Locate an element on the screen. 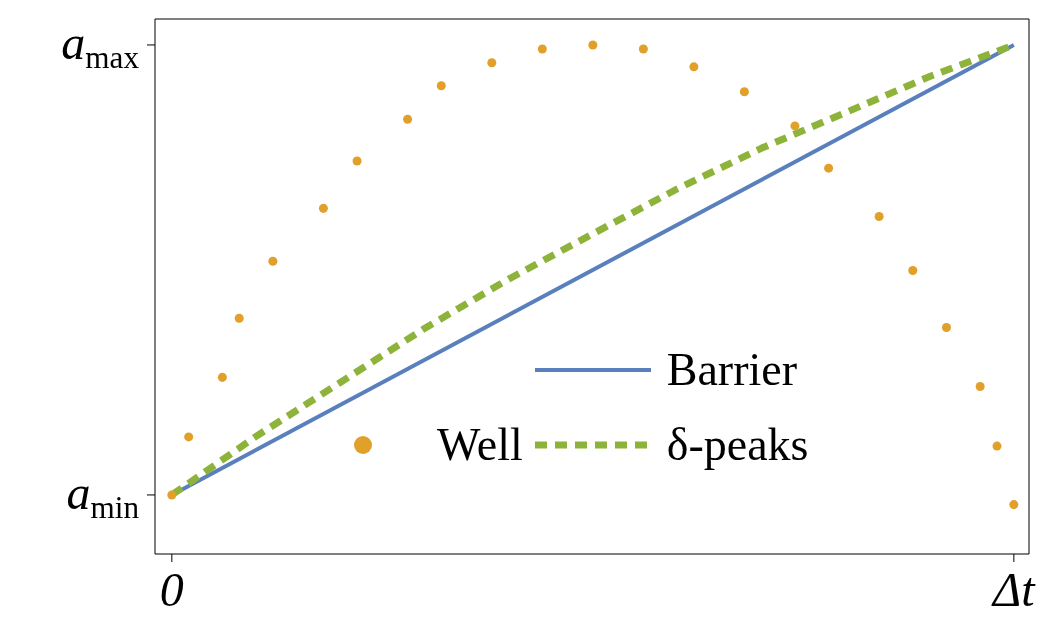 The image size is (1041, 629). legend-label: δ-peaks is located at coordinates (737, 444).